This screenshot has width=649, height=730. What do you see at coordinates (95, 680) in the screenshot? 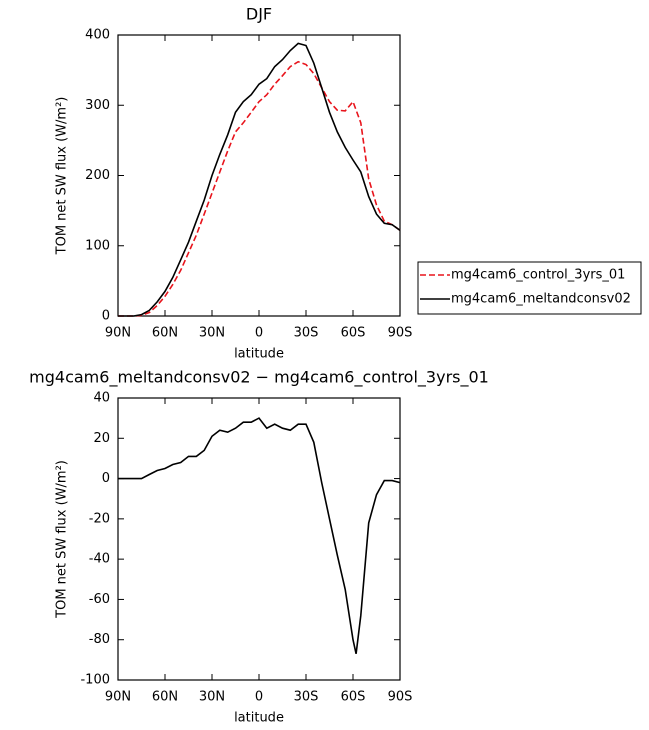
I see `y-tick-label: -100` at bounding box center [95, 680].